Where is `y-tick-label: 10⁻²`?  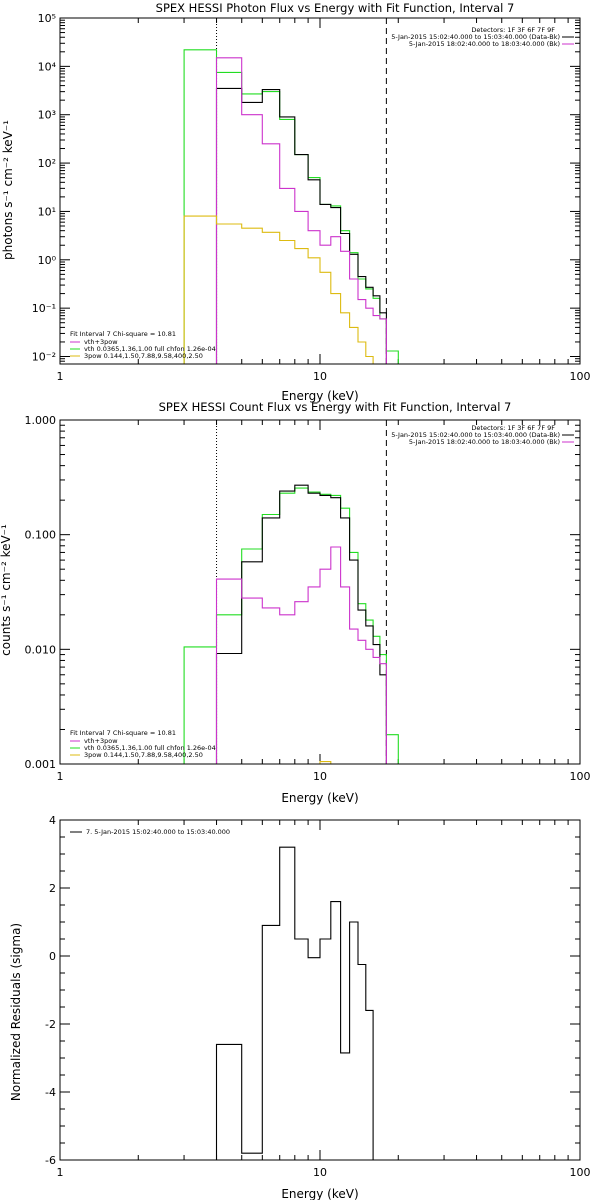 y-tick-label: 10⁻² is located at coordinates (44, 357).